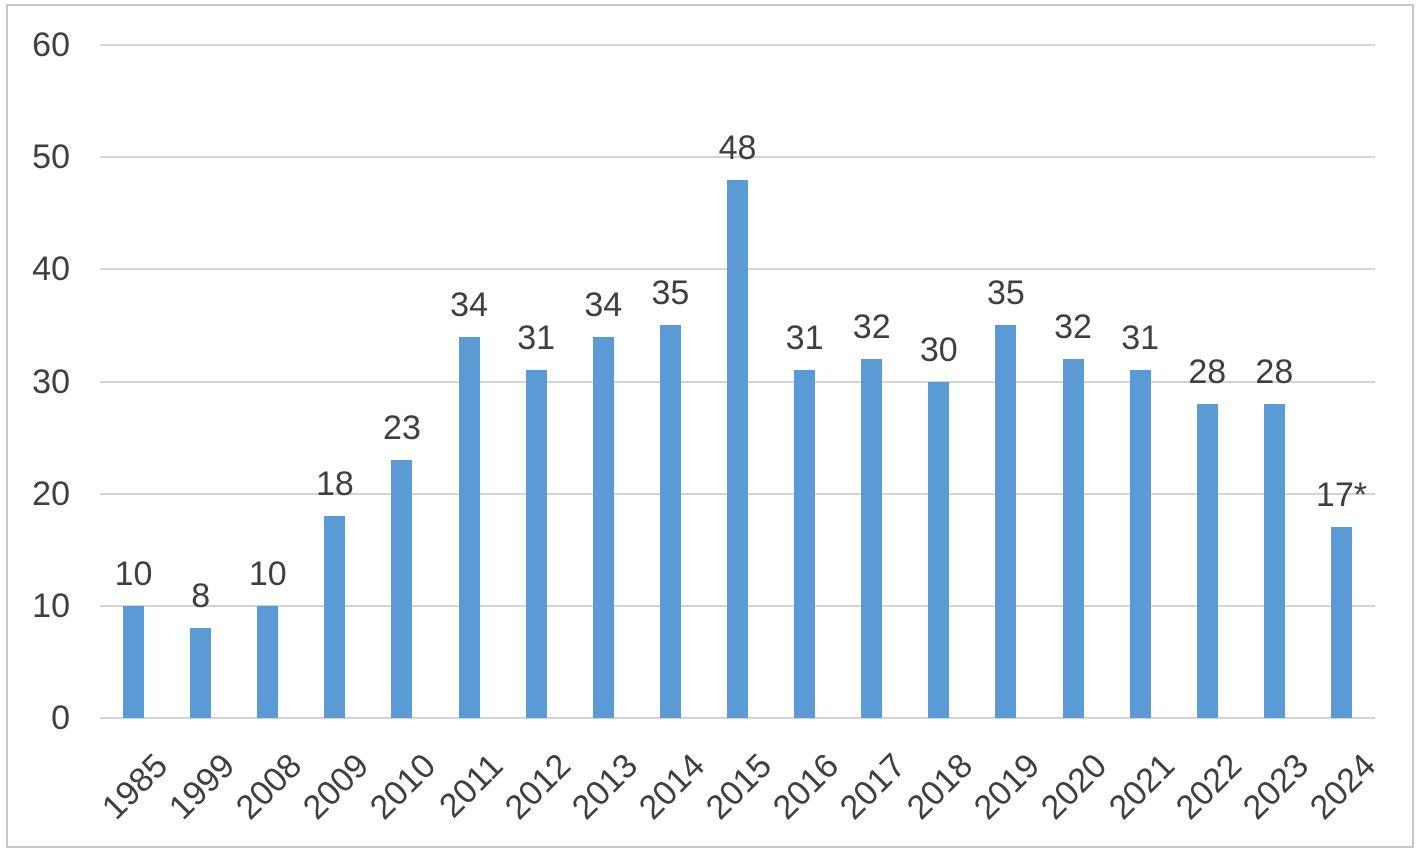  What do you see at coordinates (334, 484) in the screenshot?
I see `bar-value-label: 18` at bounding box center [334, 484].